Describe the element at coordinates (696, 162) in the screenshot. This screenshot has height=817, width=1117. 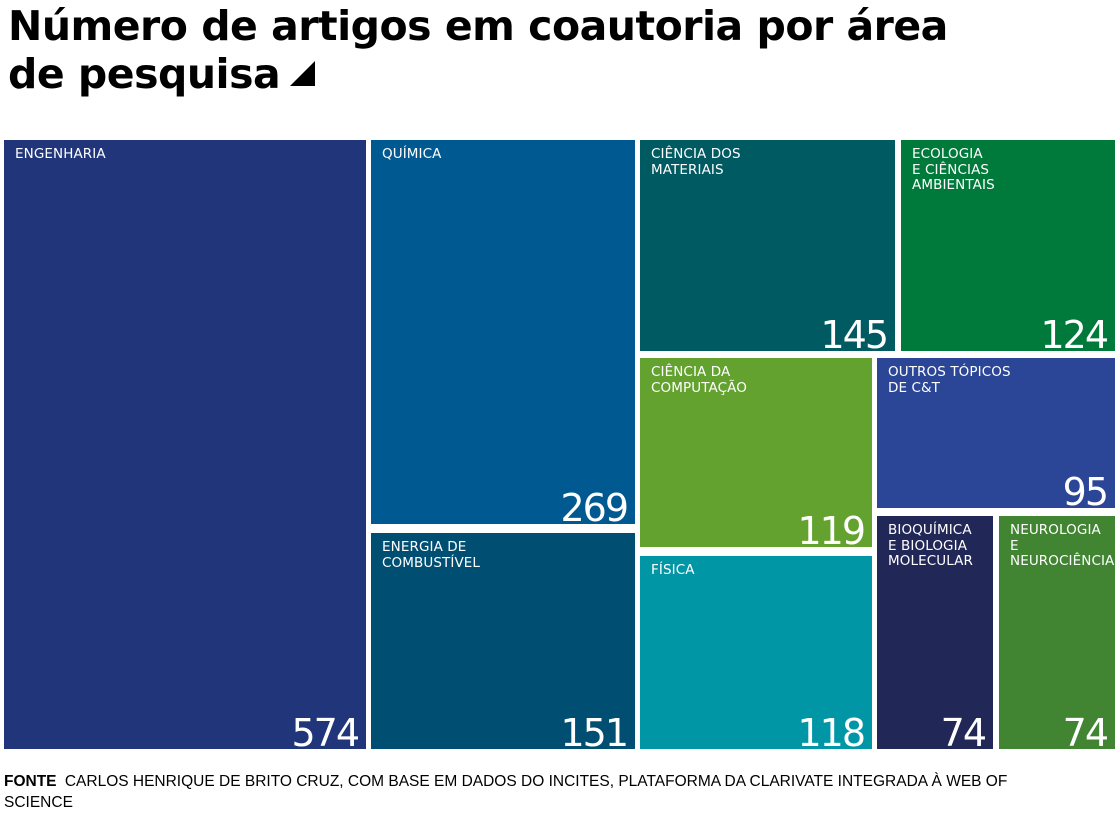
I see `tile-label: CIÊNCIA DOS MATERIAIS` at that location.